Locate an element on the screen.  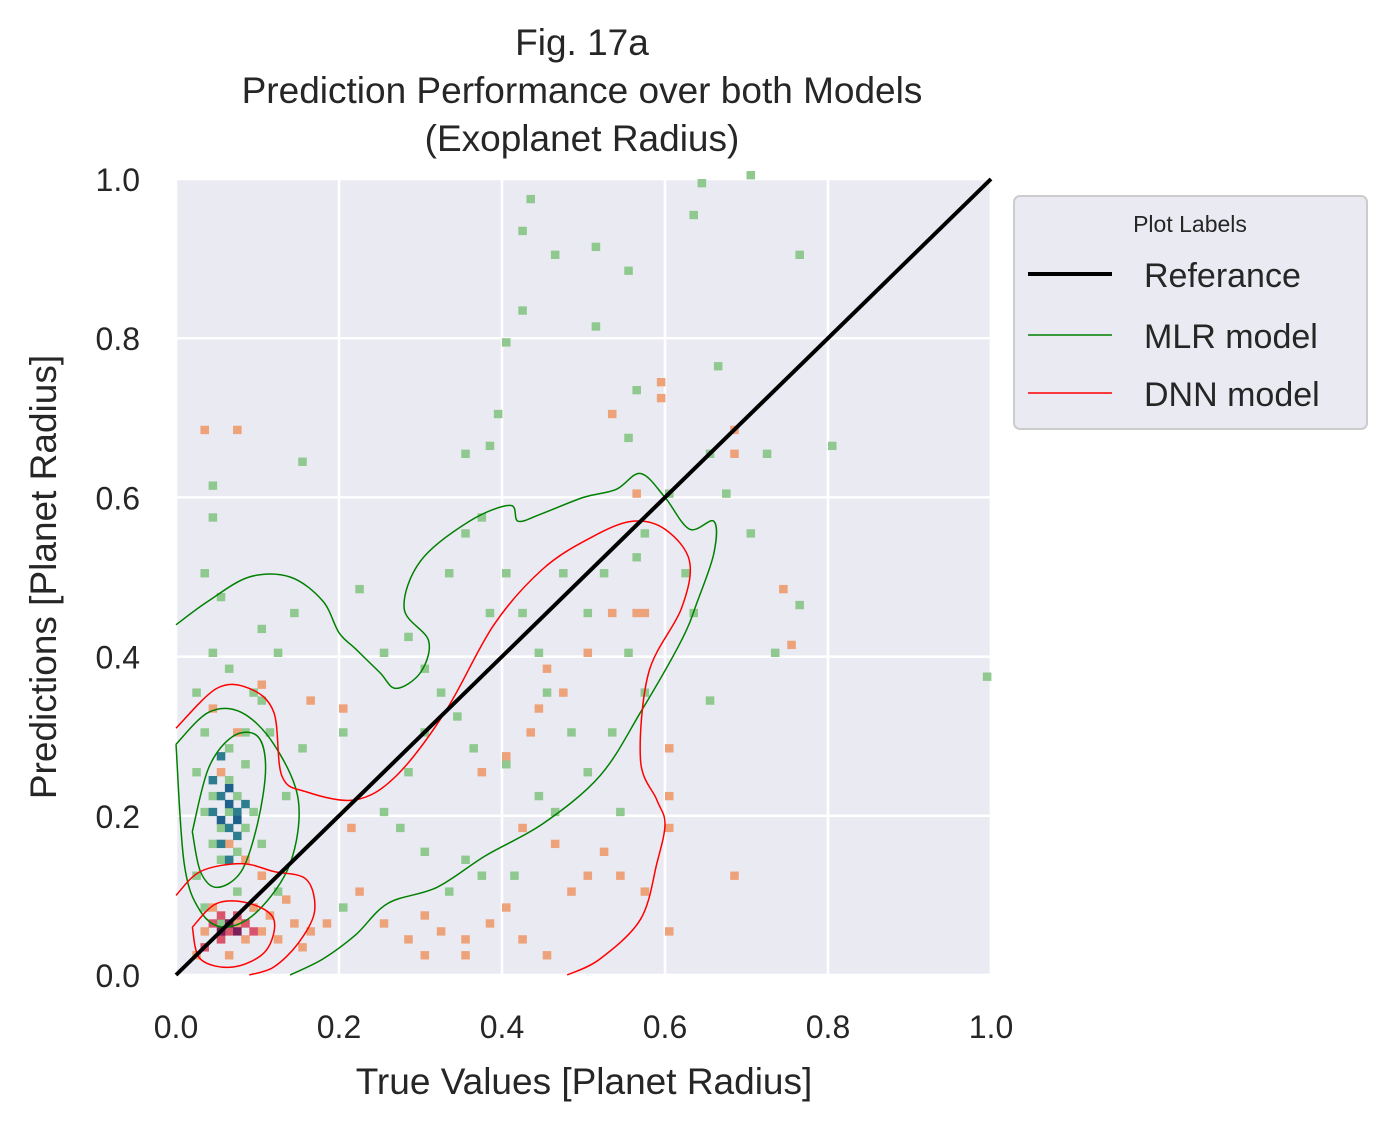
x-tick-labels: 0.0 0.2 0.4 0.6 0.8 1.0 is located at coordinates (583, 1027).